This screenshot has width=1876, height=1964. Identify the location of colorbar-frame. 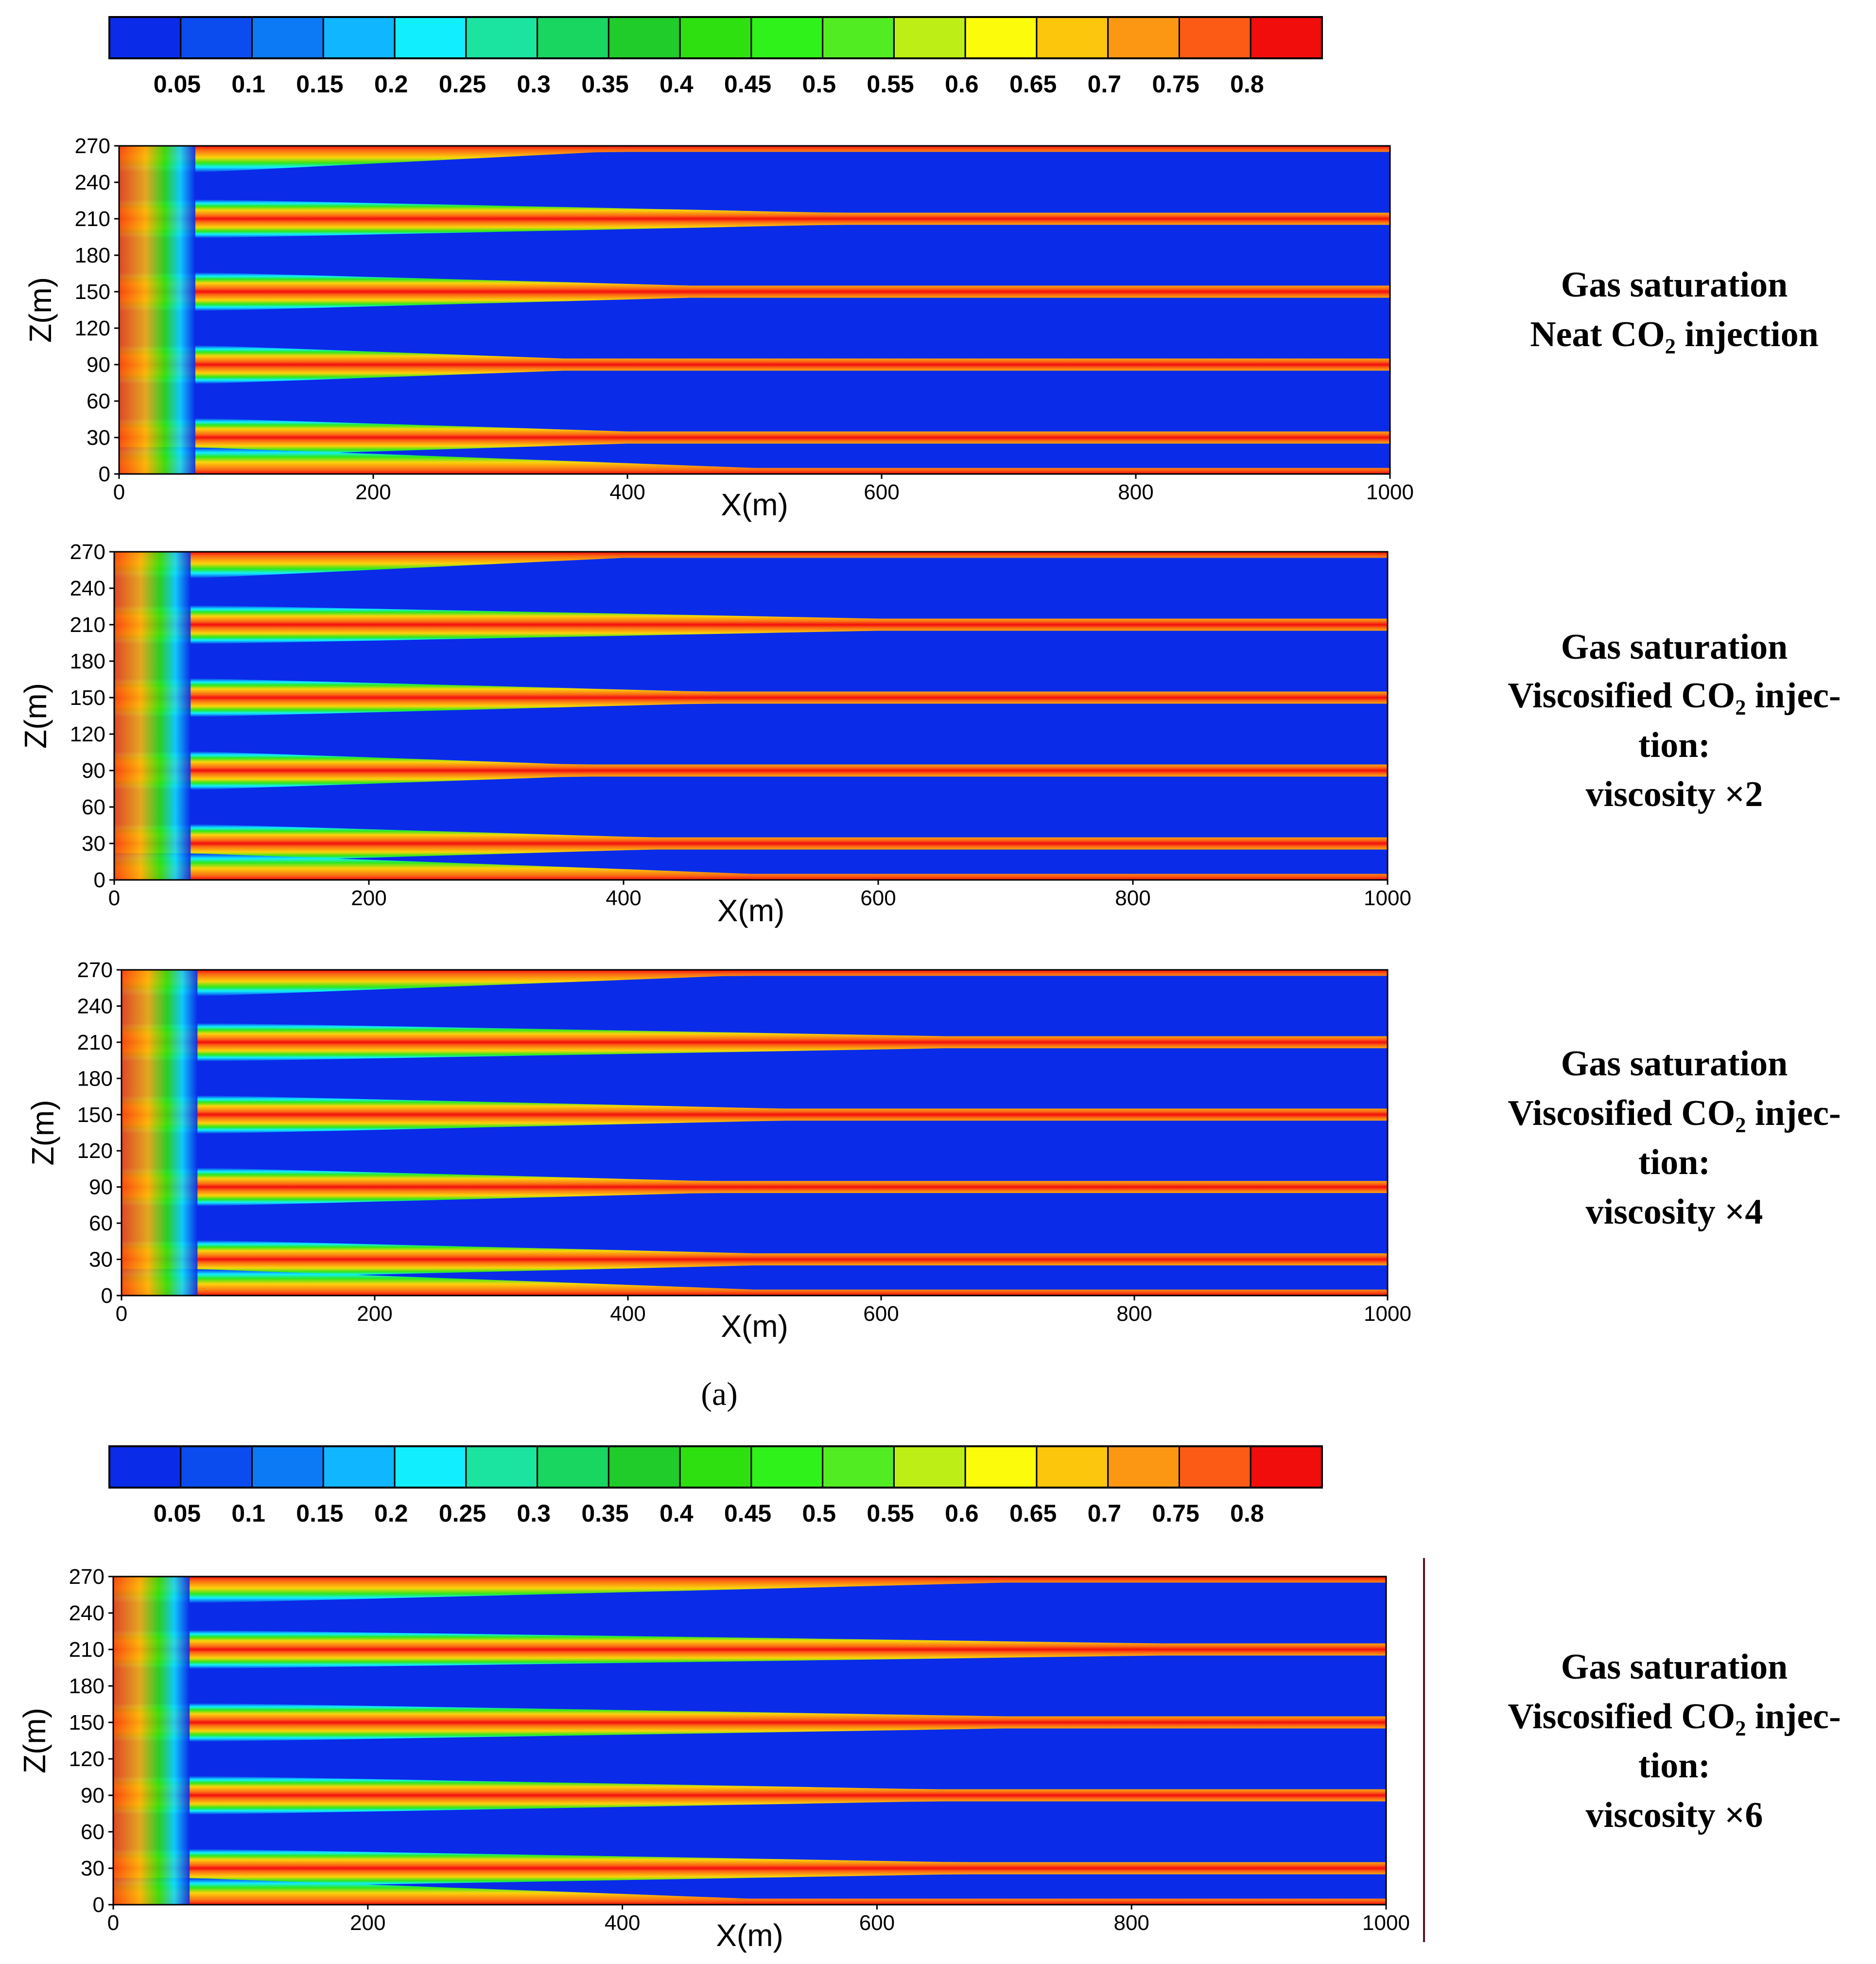
(715, 1467).